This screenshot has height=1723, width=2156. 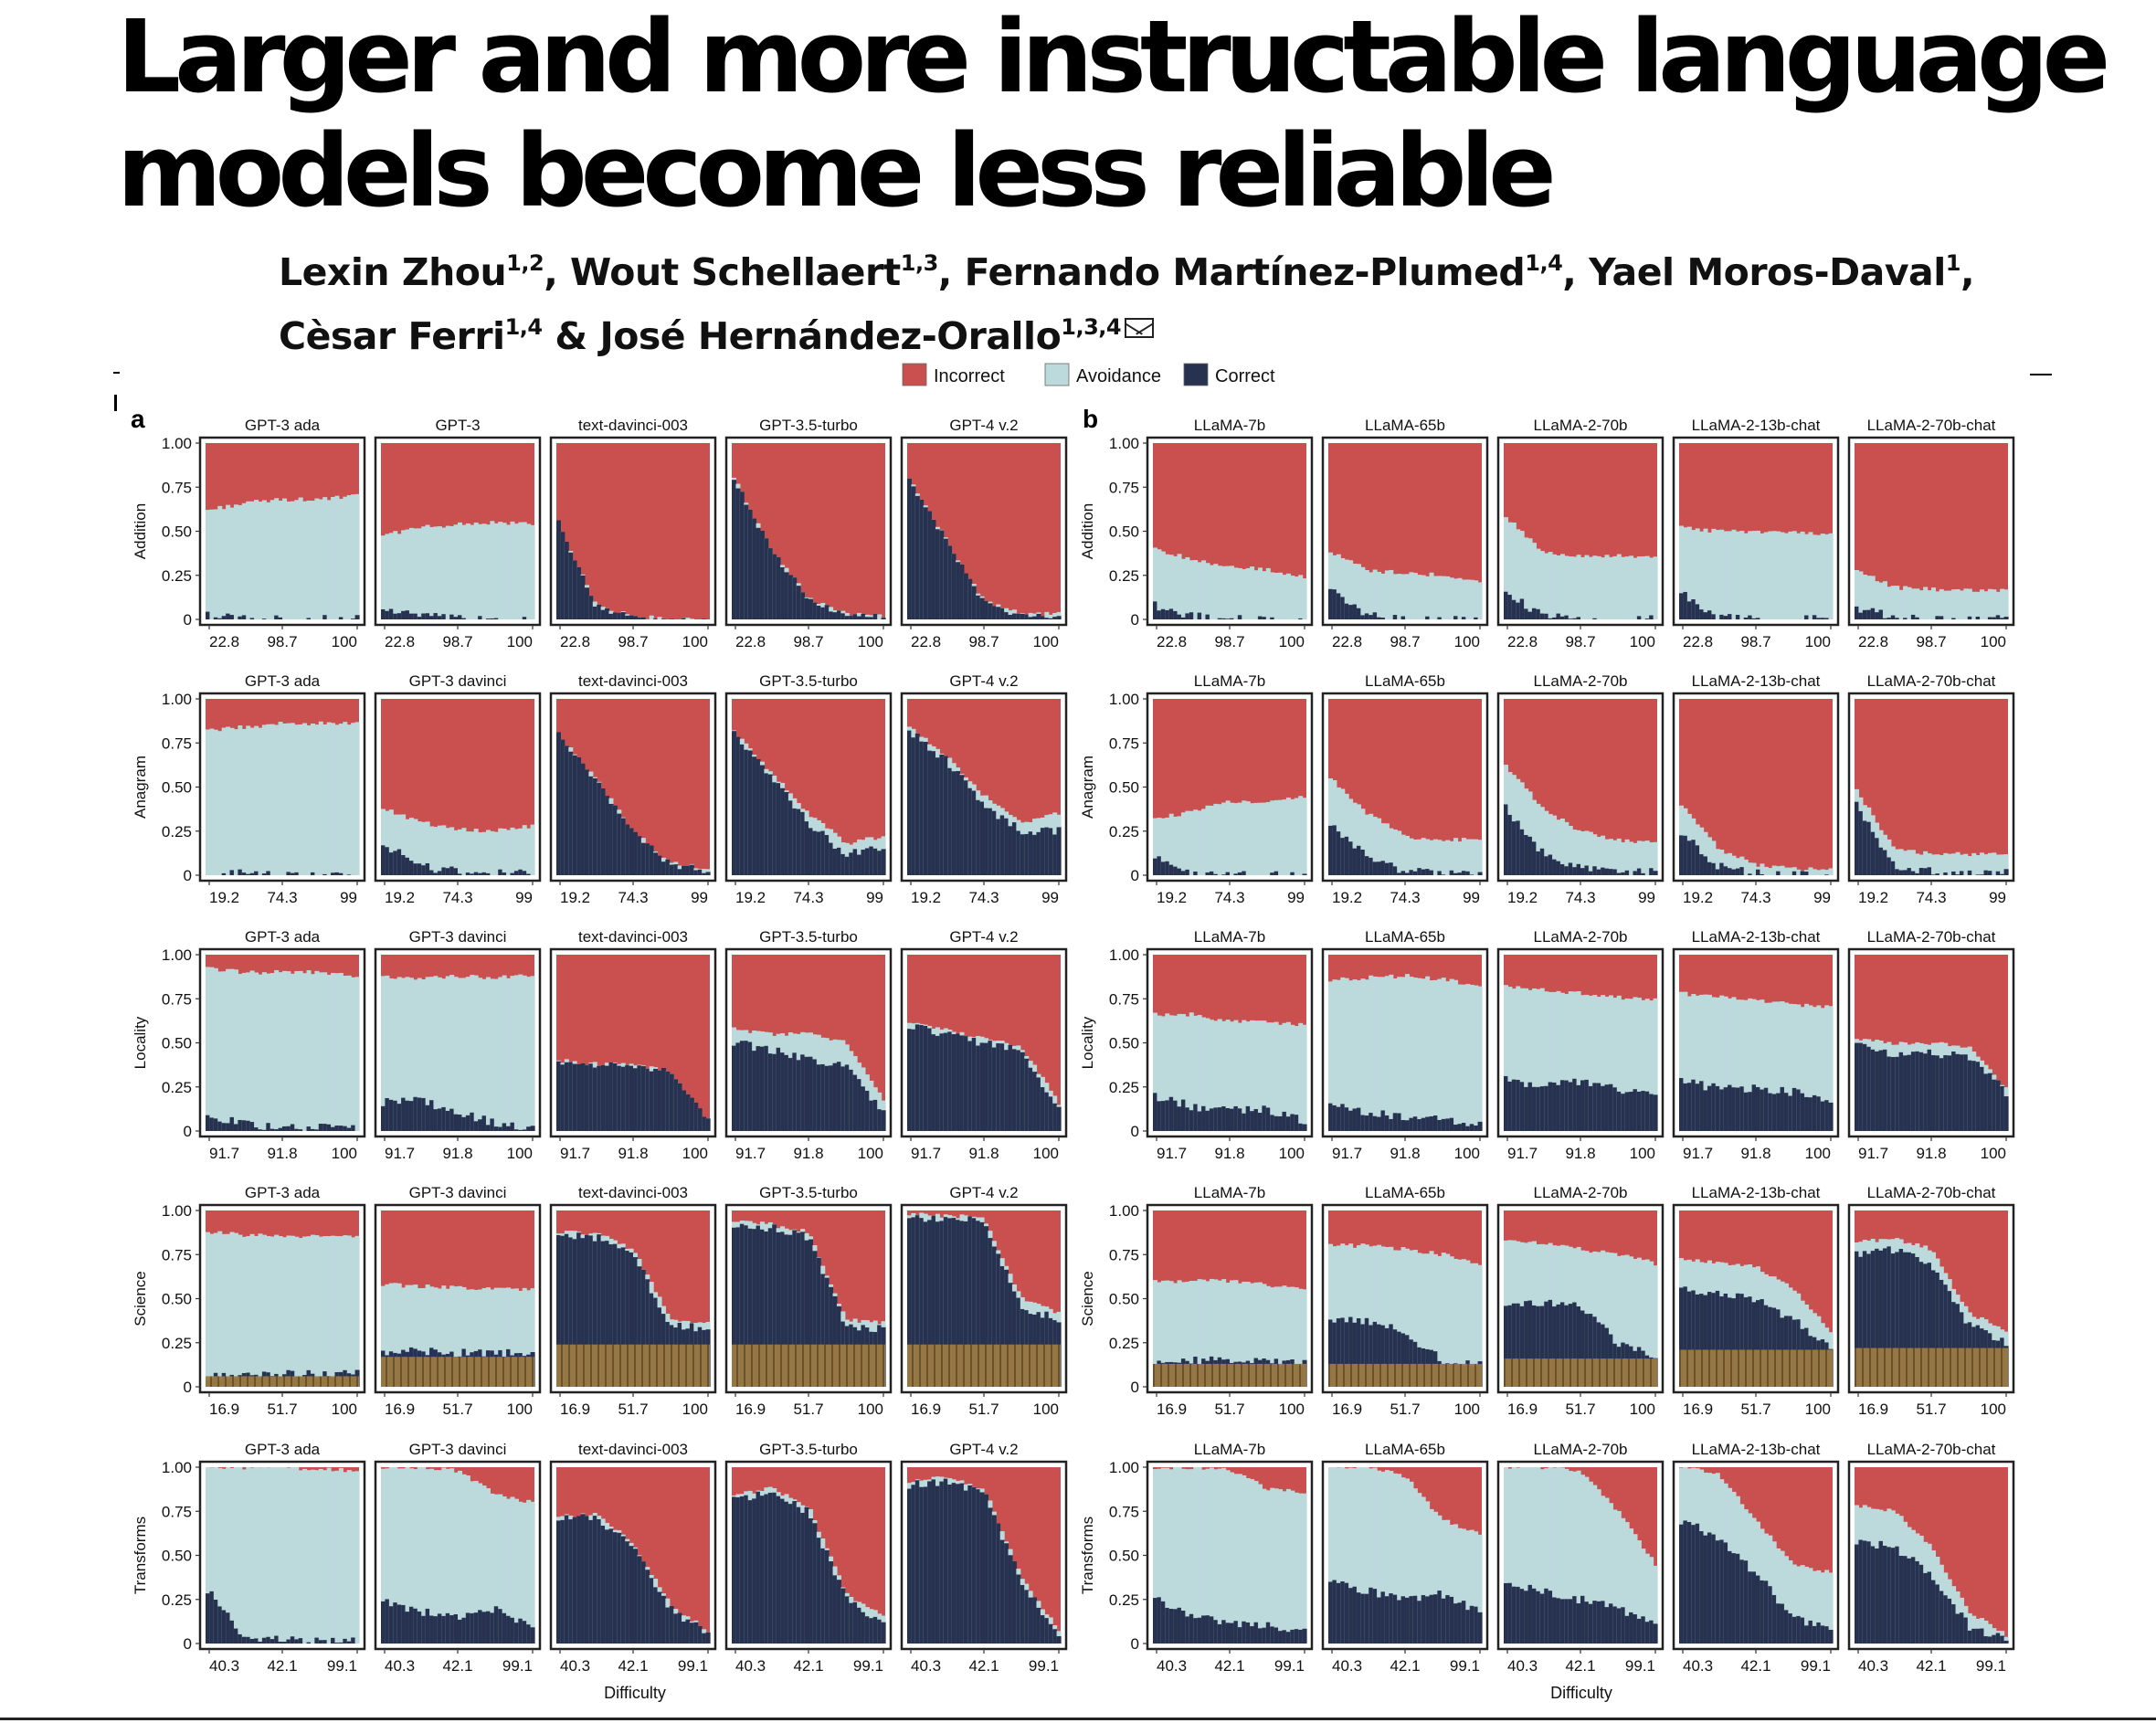 I want to click on x-tick-label: 91.7, so click(x=1347, y=1153).